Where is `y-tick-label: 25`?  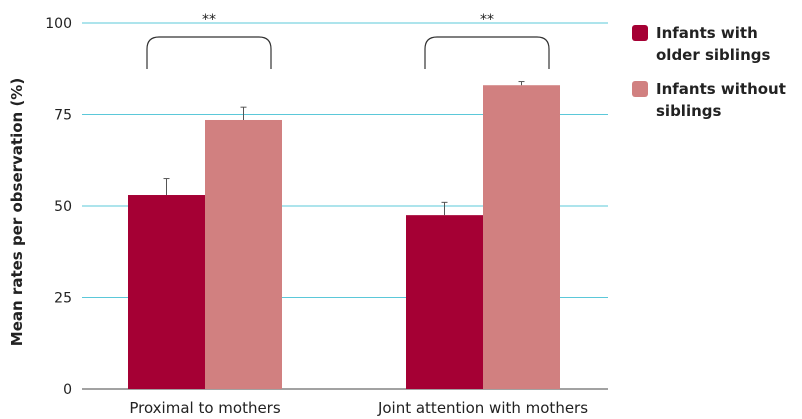 y-tick-label: 25 is located at coordinates (63, 299).